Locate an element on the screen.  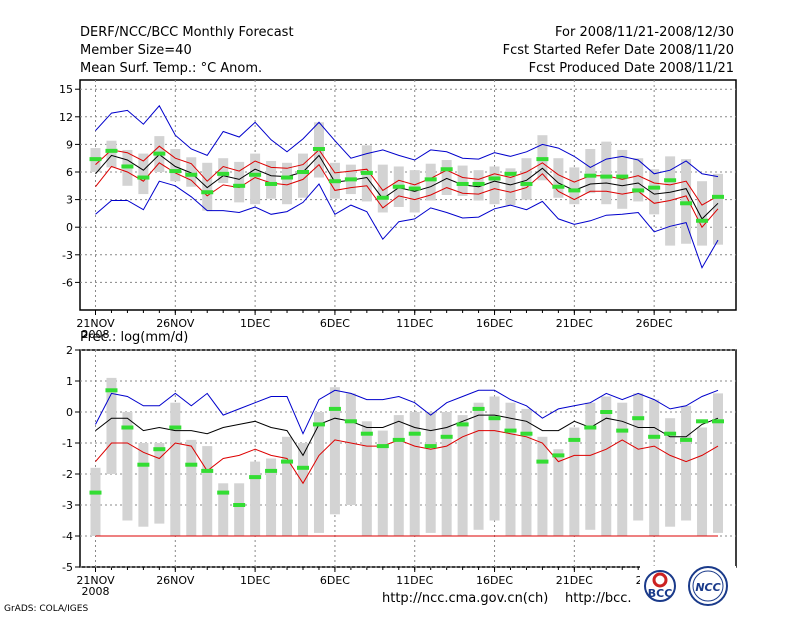
y-tick-label: -2 is located at coordinates (67, 474).